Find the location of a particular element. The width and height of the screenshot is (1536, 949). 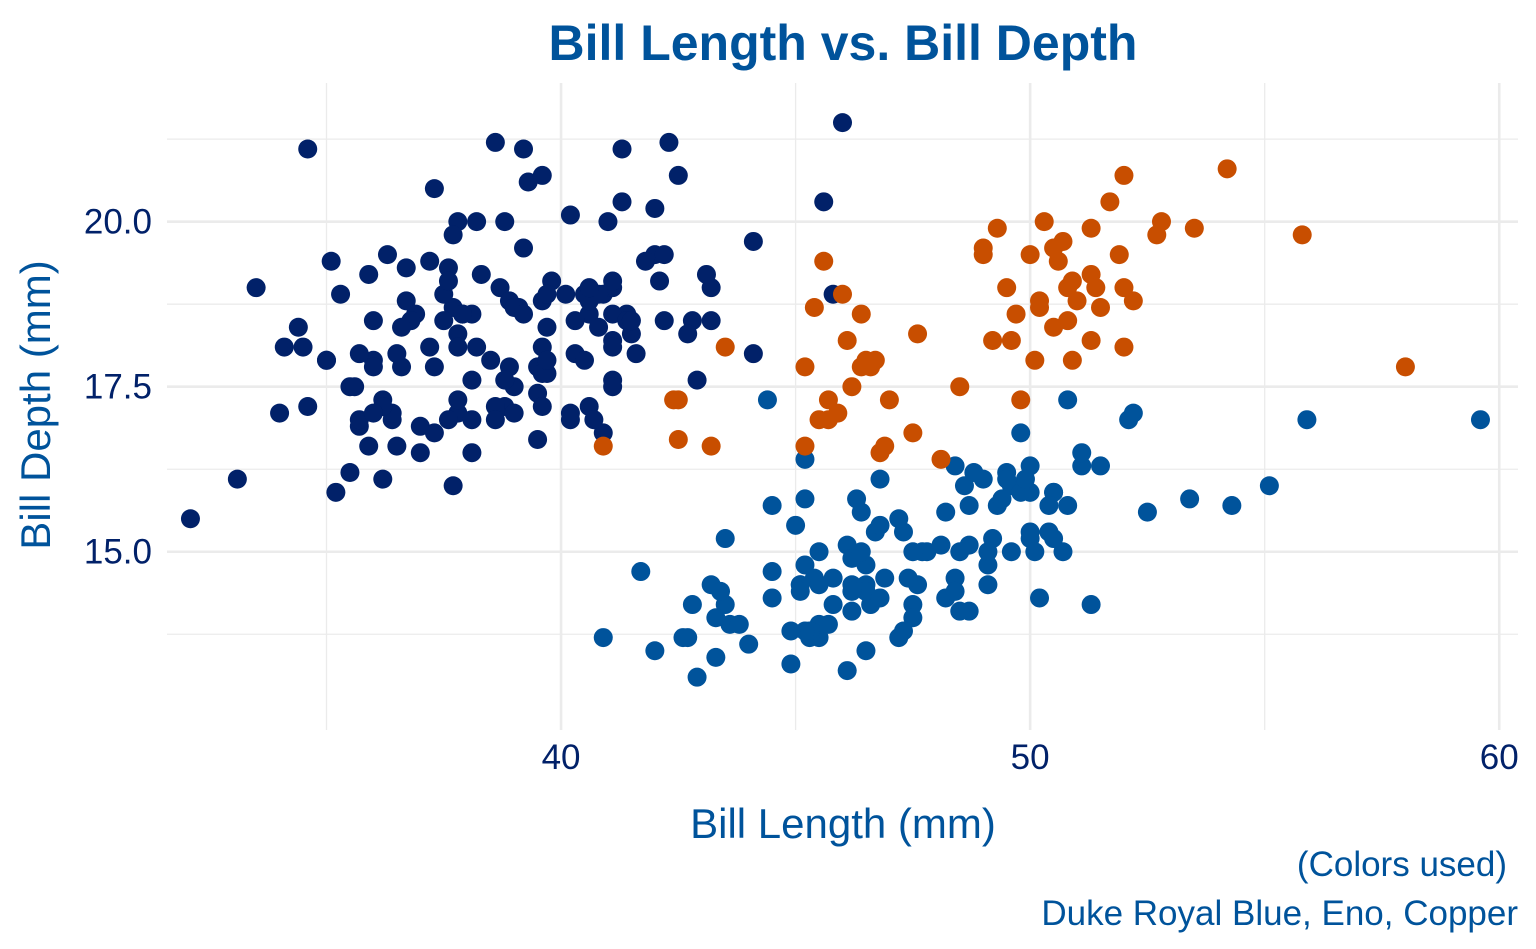

x-tick-label: 50 is located at coordinates (1030, 757).